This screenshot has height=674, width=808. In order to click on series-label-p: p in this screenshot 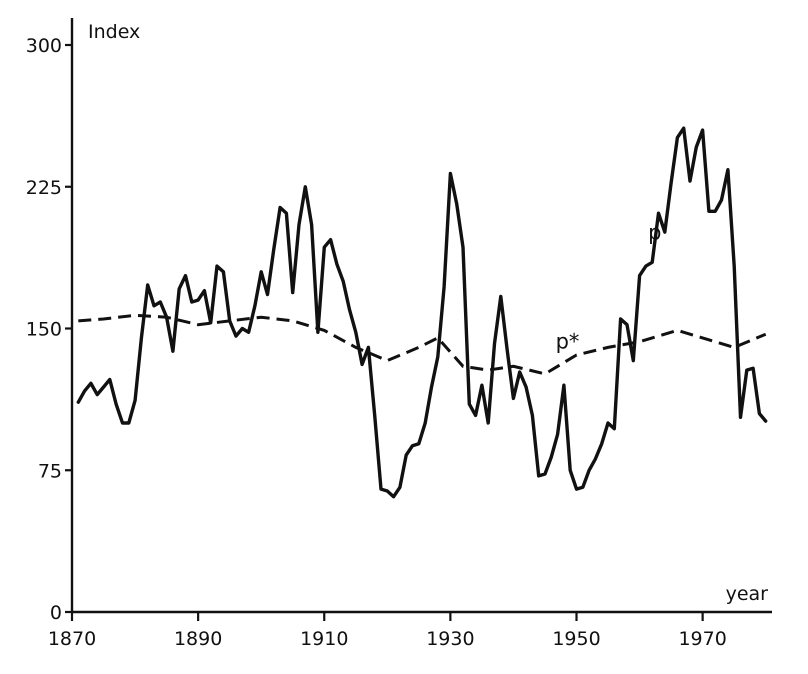, I will do `click(654, 233)`.